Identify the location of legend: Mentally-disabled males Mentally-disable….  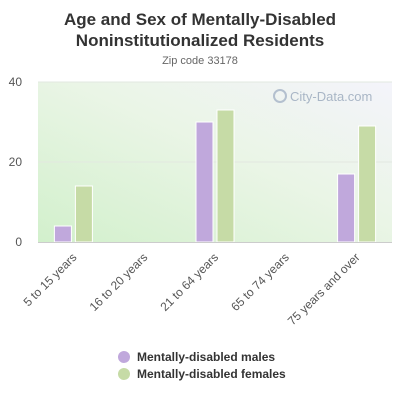
(202, 366).